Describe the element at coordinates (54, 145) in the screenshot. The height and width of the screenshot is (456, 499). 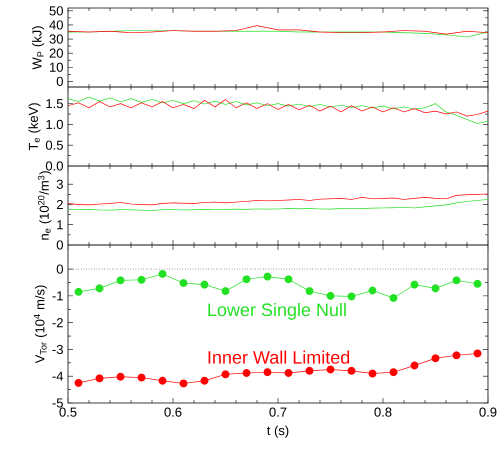
I see `y-tick-label: 0.5` at that location.